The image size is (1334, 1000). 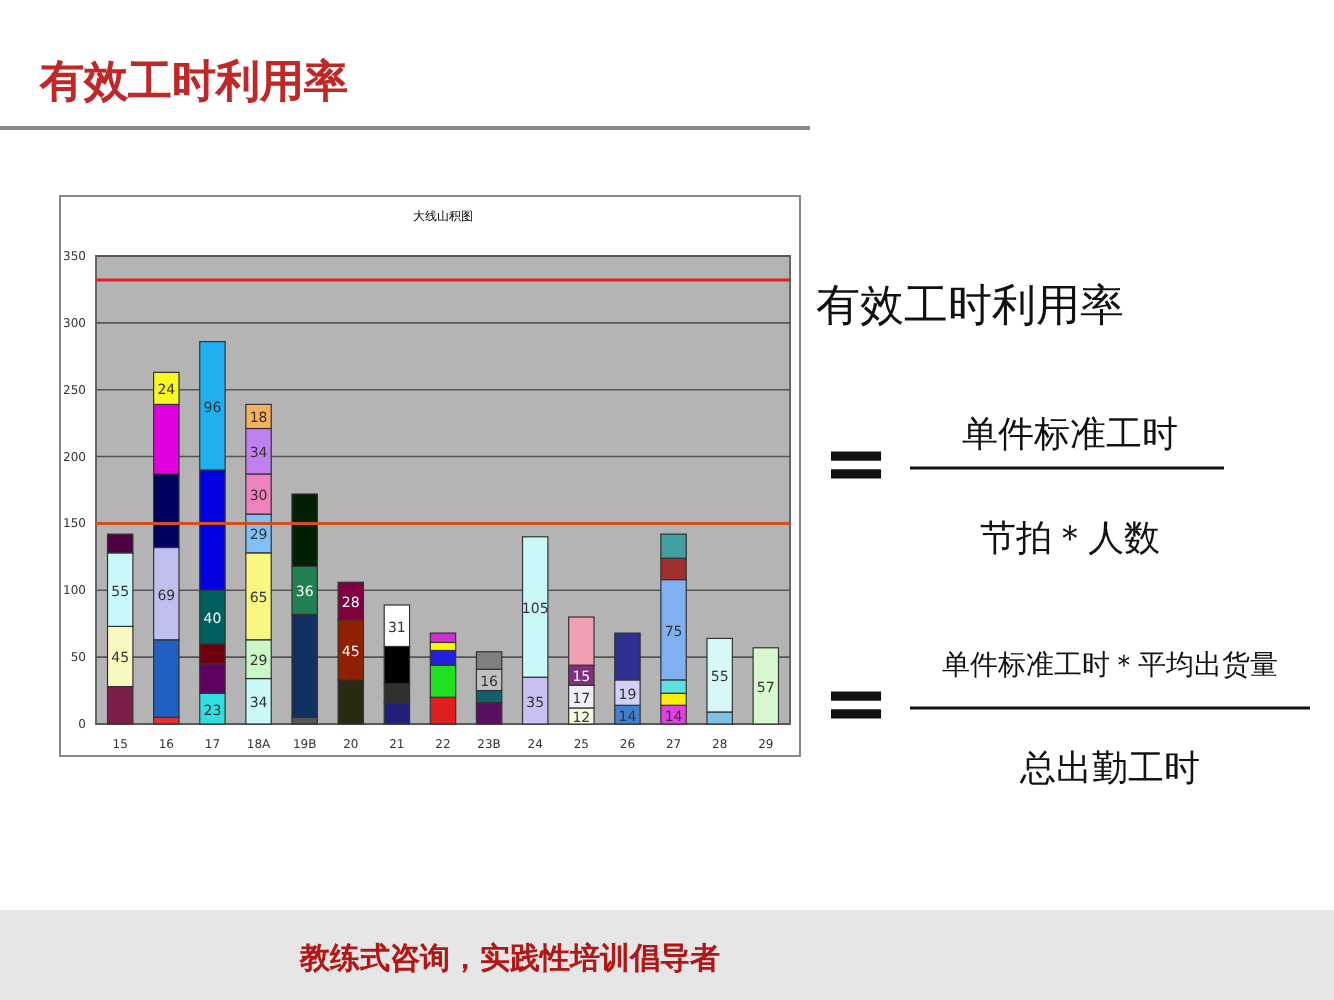 I want to click on text: 总出勤工时, so click(x=1109, y=769).